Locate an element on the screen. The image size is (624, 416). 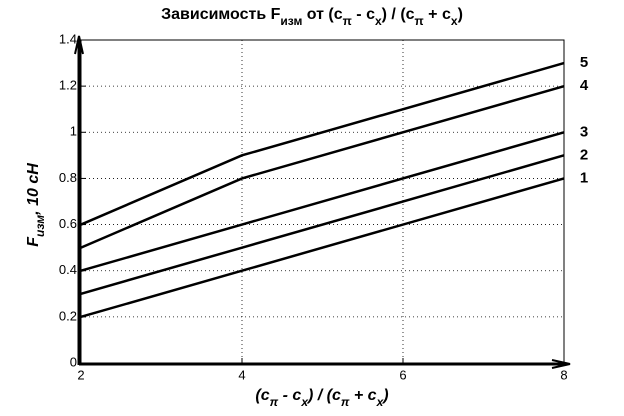
text-part: (c is located at coordinates (262, 395).